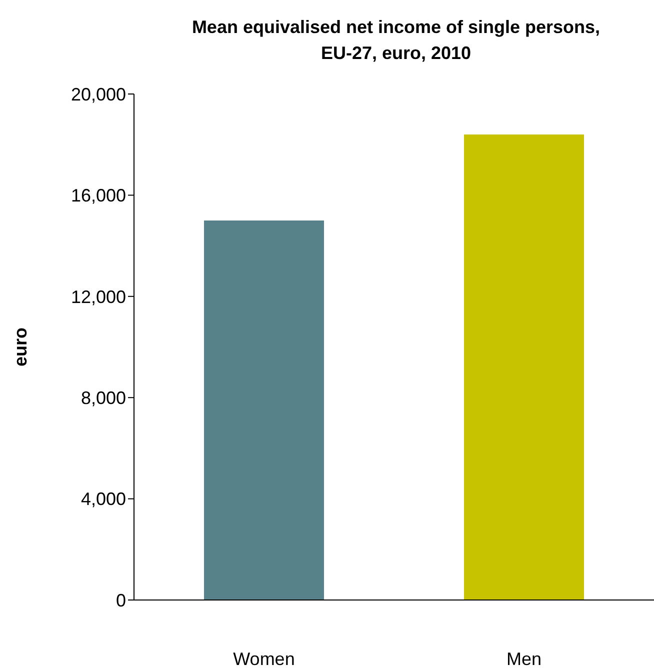 This screenshot has width=654, height=671. I want to click on y-tick-label: 4,000, so click(103, 499).